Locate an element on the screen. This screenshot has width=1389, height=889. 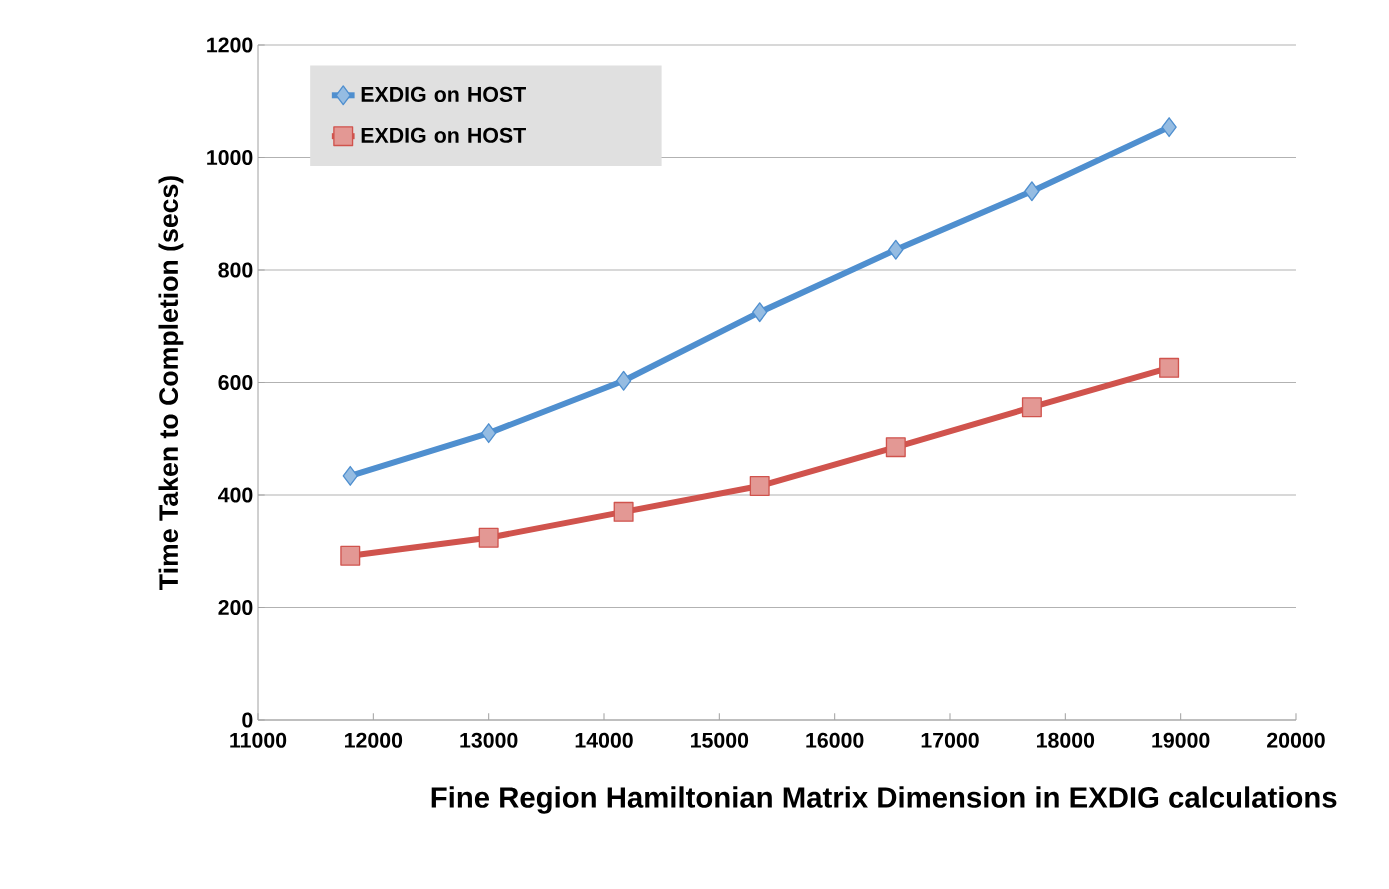
y-axis-title: Time Taken to Completion (secs) is located at coordinates (171, 383).